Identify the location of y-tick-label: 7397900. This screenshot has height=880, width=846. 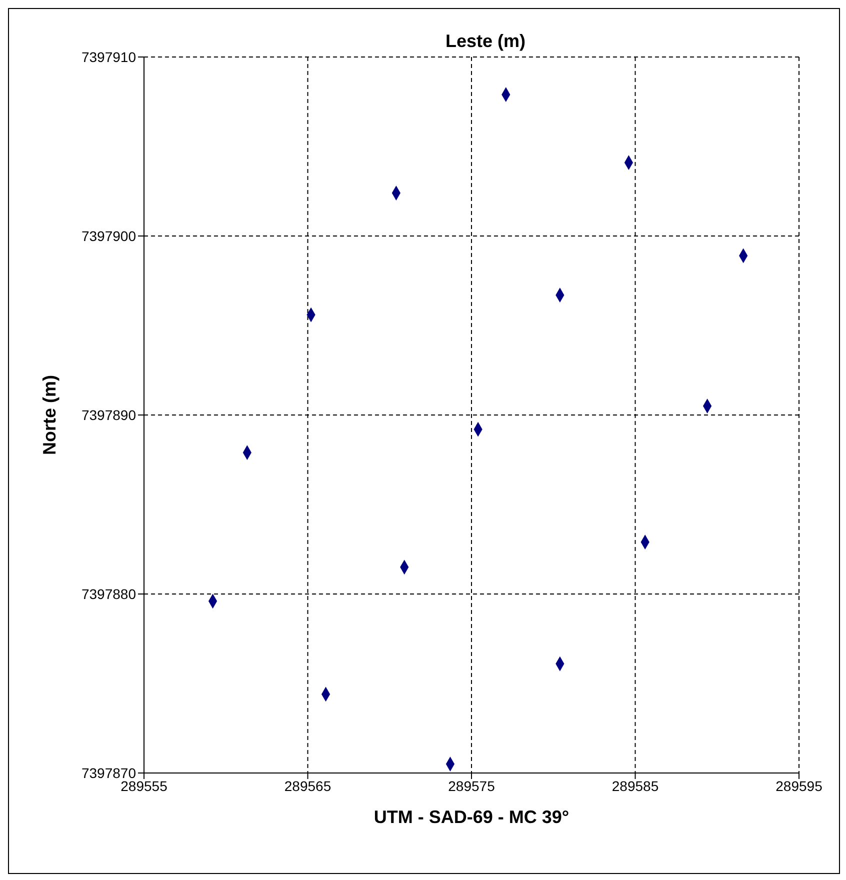
(108, 236).